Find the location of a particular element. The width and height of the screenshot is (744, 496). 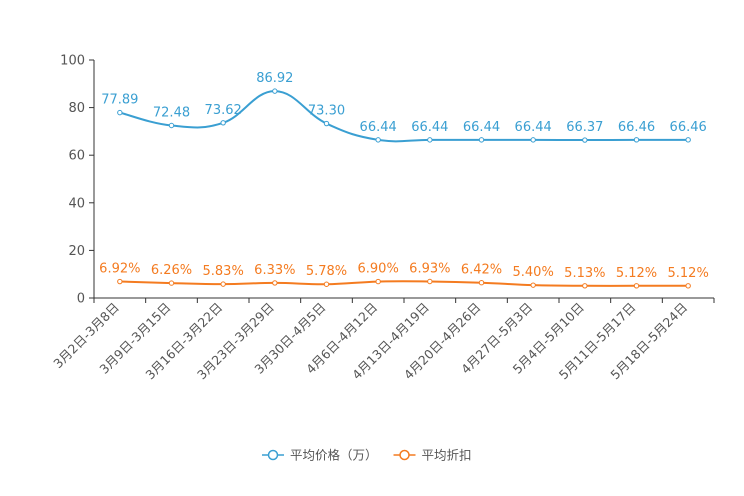

data-label: 6.33% is located at coordinates (274, 270).